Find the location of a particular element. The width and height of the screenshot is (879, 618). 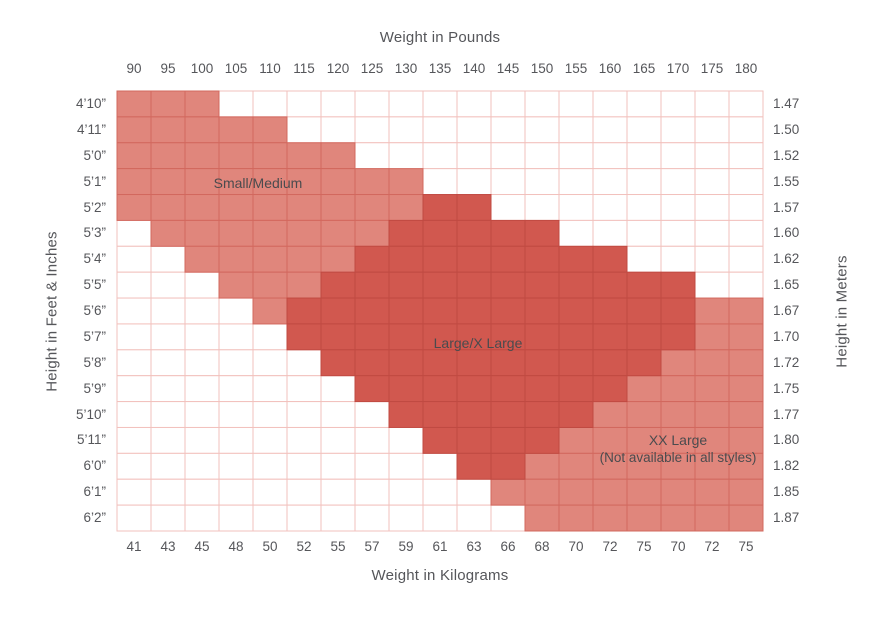

region-label-small-medium: Small/Medium is located at coordinates (258, 182).